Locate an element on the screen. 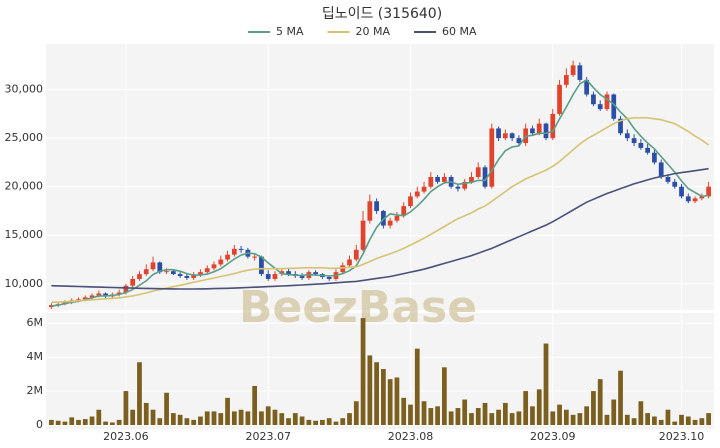 This screenshot has width=720, height=448. volume-tick-label: 4M is located at coordinates (35, 356).